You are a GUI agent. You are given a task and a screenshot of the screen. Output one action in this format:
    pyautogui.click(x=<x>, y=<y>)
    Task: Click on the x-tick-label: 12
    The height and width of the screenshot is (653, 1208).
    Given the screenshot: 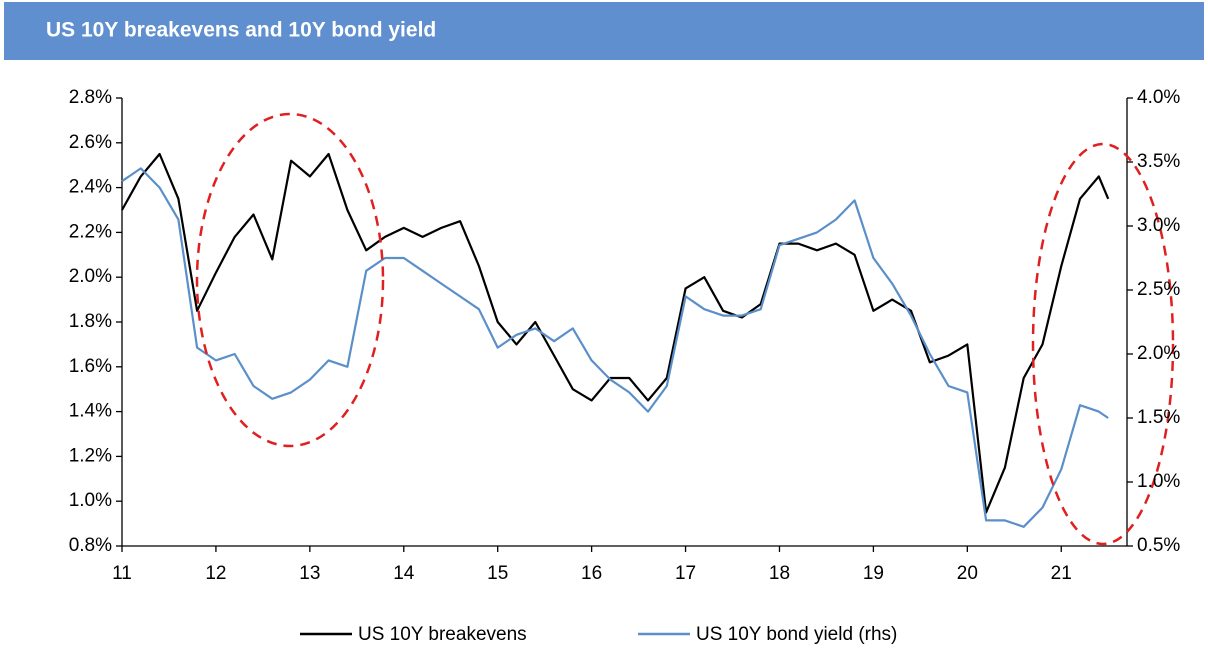 What is the action you would take?
    pyautogui.click(x=215, y=573)
    